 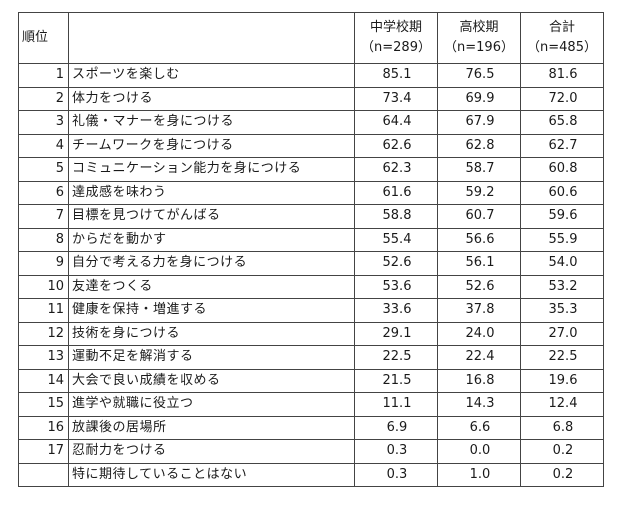 What do you see at coordinates (562, 333) in the screenshot?
I see `value-cell-total: 27.0` at bounding box center [562, 333].